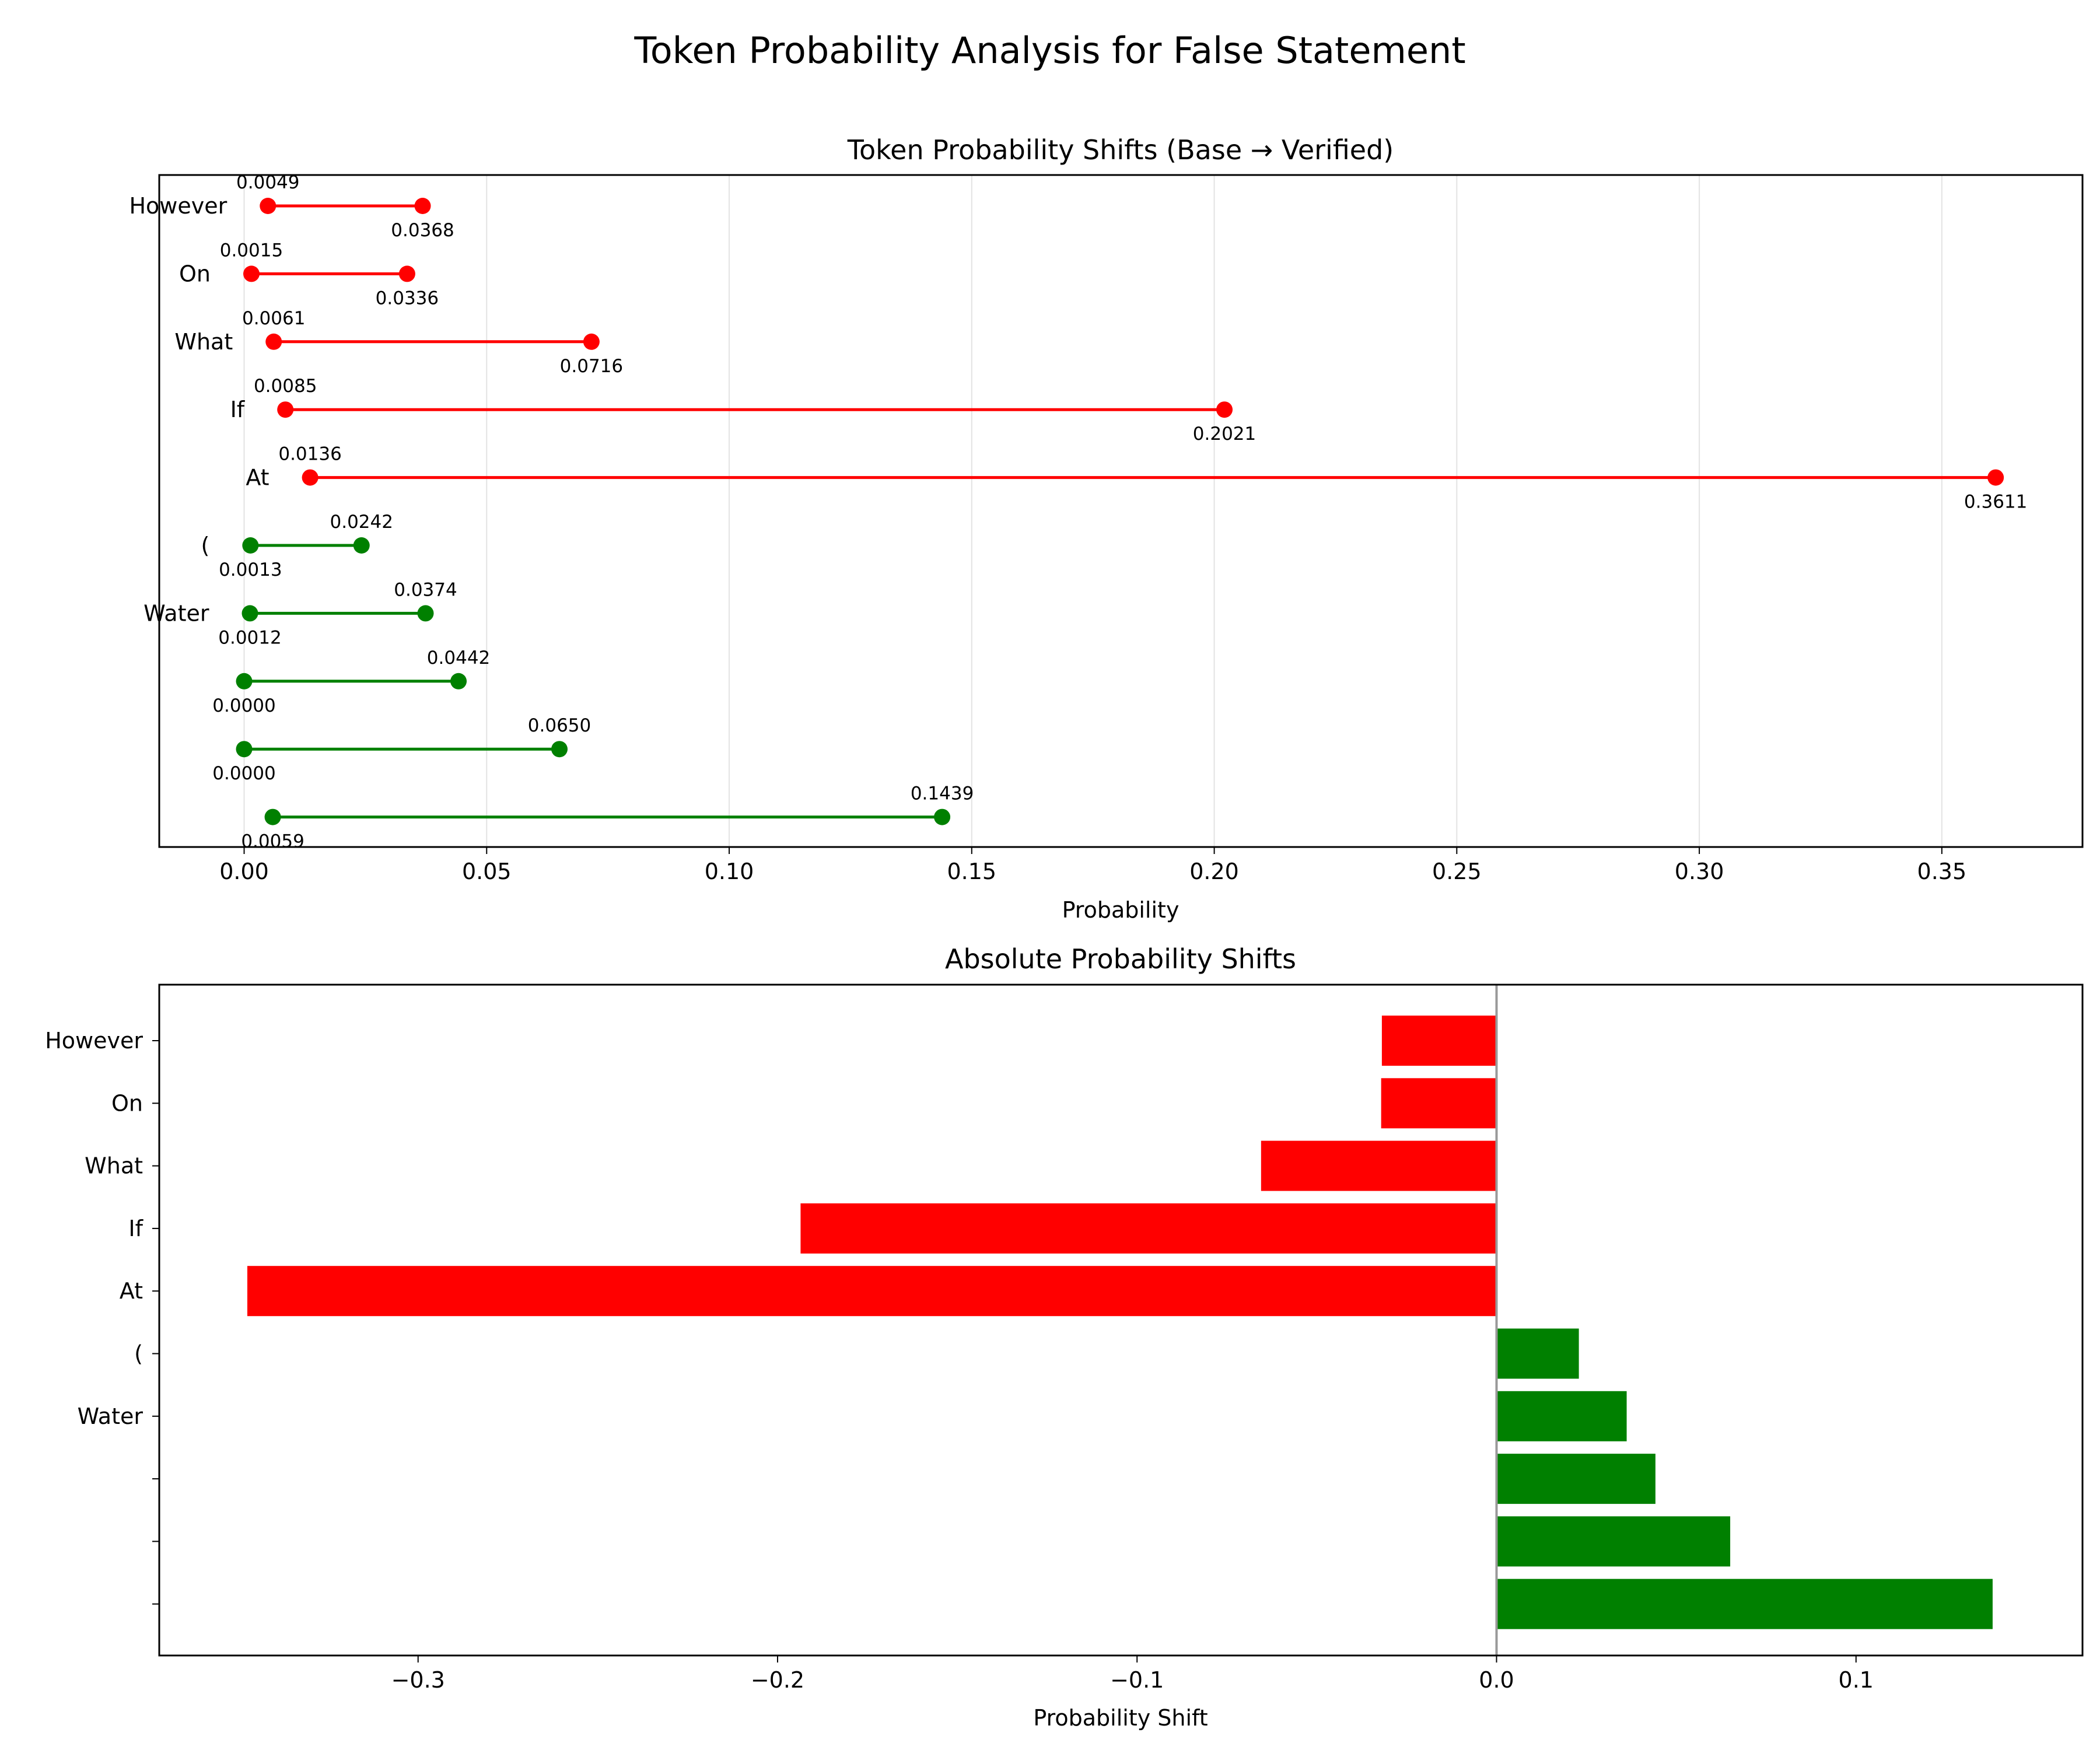 This screenshot has height=1750, width=2100. I want to click on x-tick-label: 0.15, so click(972, 871).